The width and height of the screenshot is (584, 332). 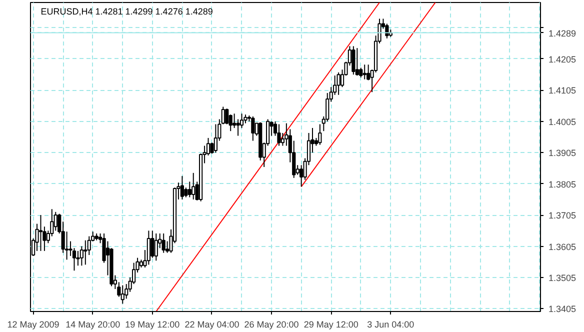 What do you see at coordinates (562, 215) in the screenshot?
I see `y-tick-label: 1.3705` at bounding box center [562, 215].